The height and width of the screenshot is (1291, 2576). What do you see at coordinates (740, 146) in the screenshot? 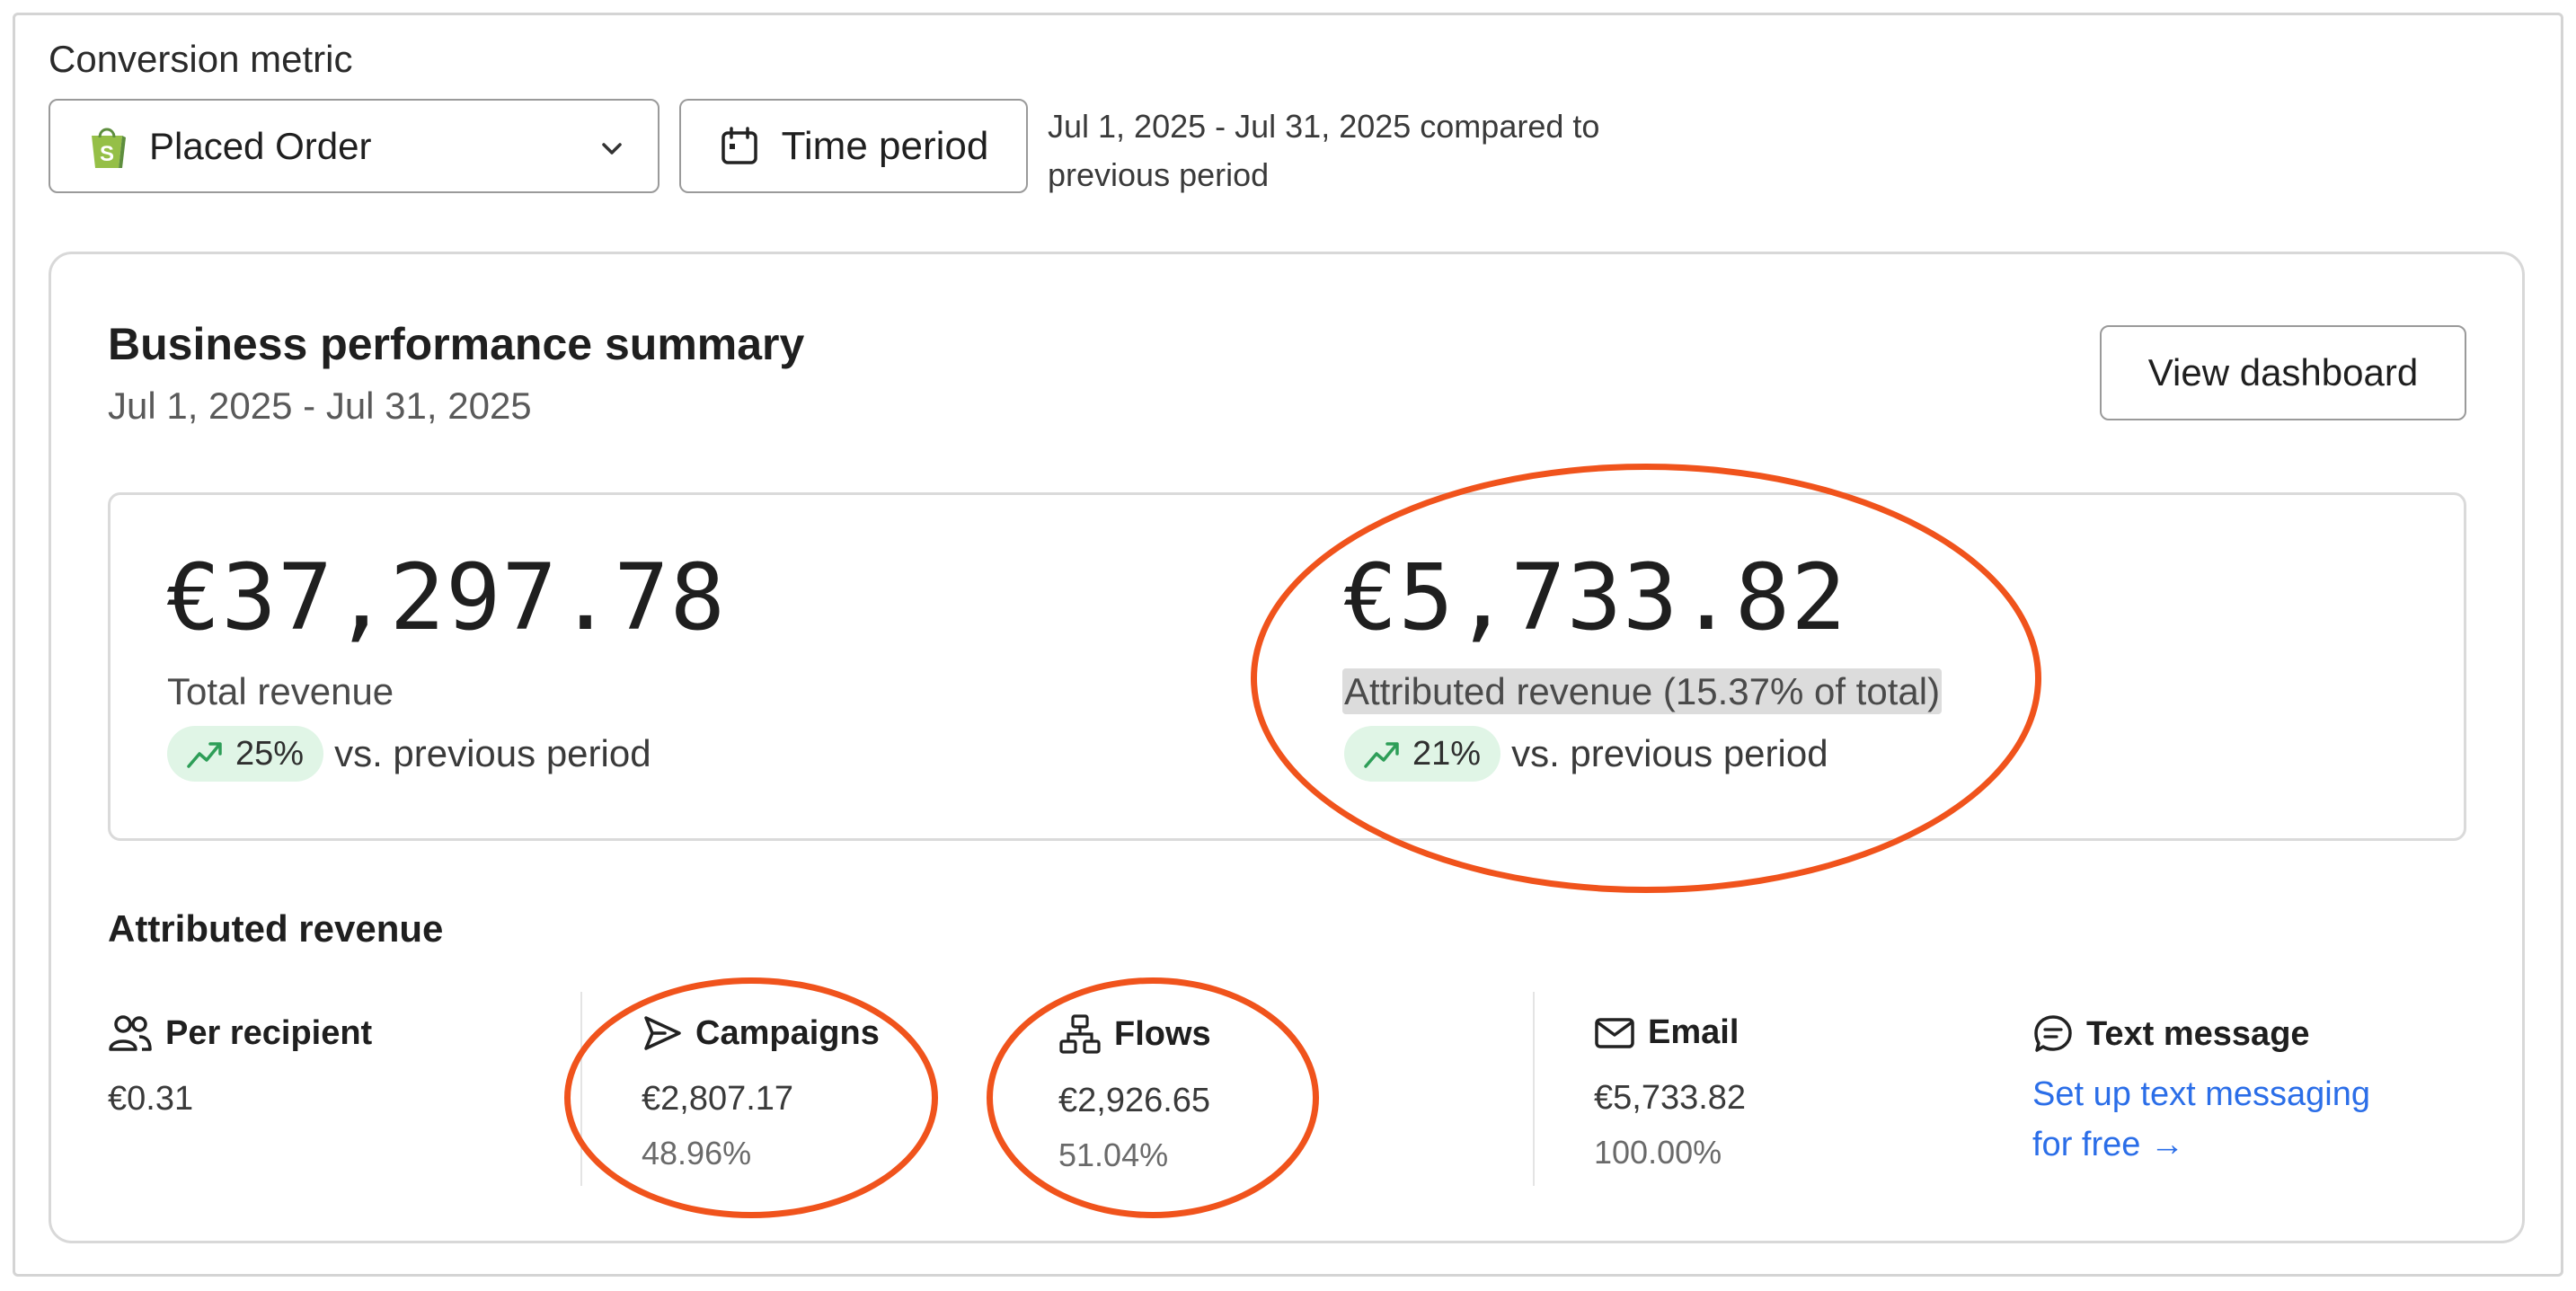
I see `calendar-icon` at bounding box center [740, 146].